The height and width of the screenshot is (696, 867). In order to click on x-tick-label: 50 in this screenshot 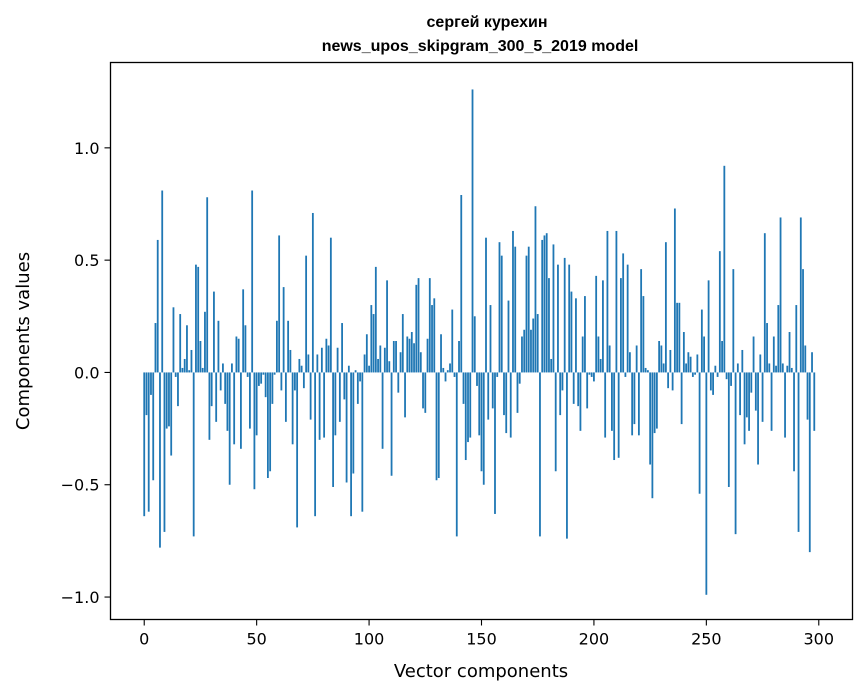, I will do `click(256, 639)`.